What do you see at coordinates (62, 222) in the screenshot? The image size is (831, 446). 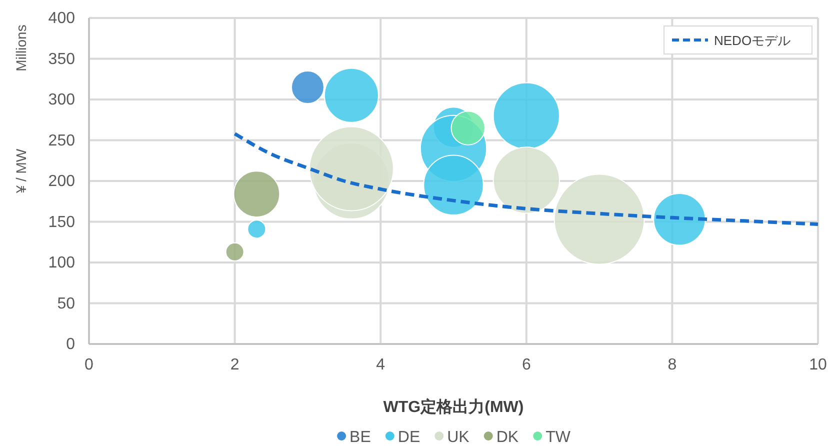 I see `y-tick-label: 150` at bounding box center [62, 222].